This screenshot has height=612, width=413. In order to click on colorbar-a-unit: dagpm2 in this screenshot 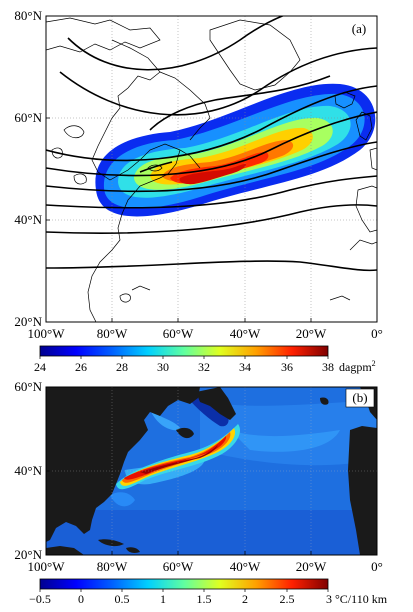, I will do `click(357, 366)`.